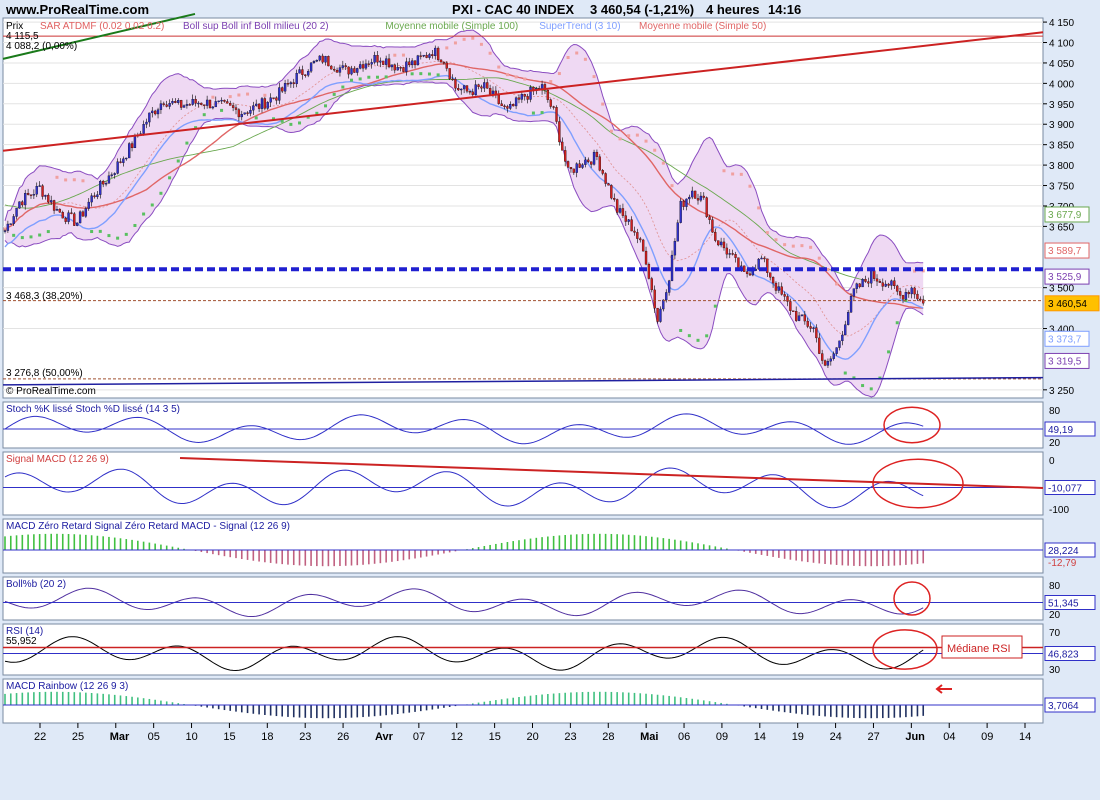 Image resolution: width=1100 pixels, height=800 pixels. What do you see at coordinates (40, 737) in the screenshot?
I see `date-tick-label: 22` at bounding box center [40, 737].